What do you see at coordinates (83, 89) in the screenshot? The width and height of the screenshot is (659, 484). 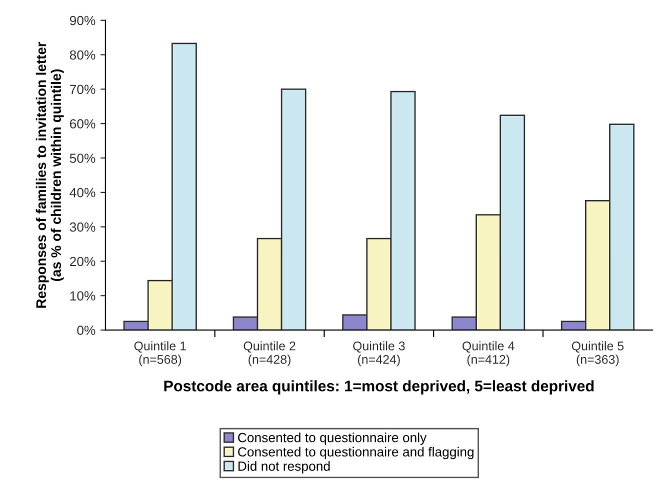 I see `y-tick-label: 70%` at bounding box center [83, 89].